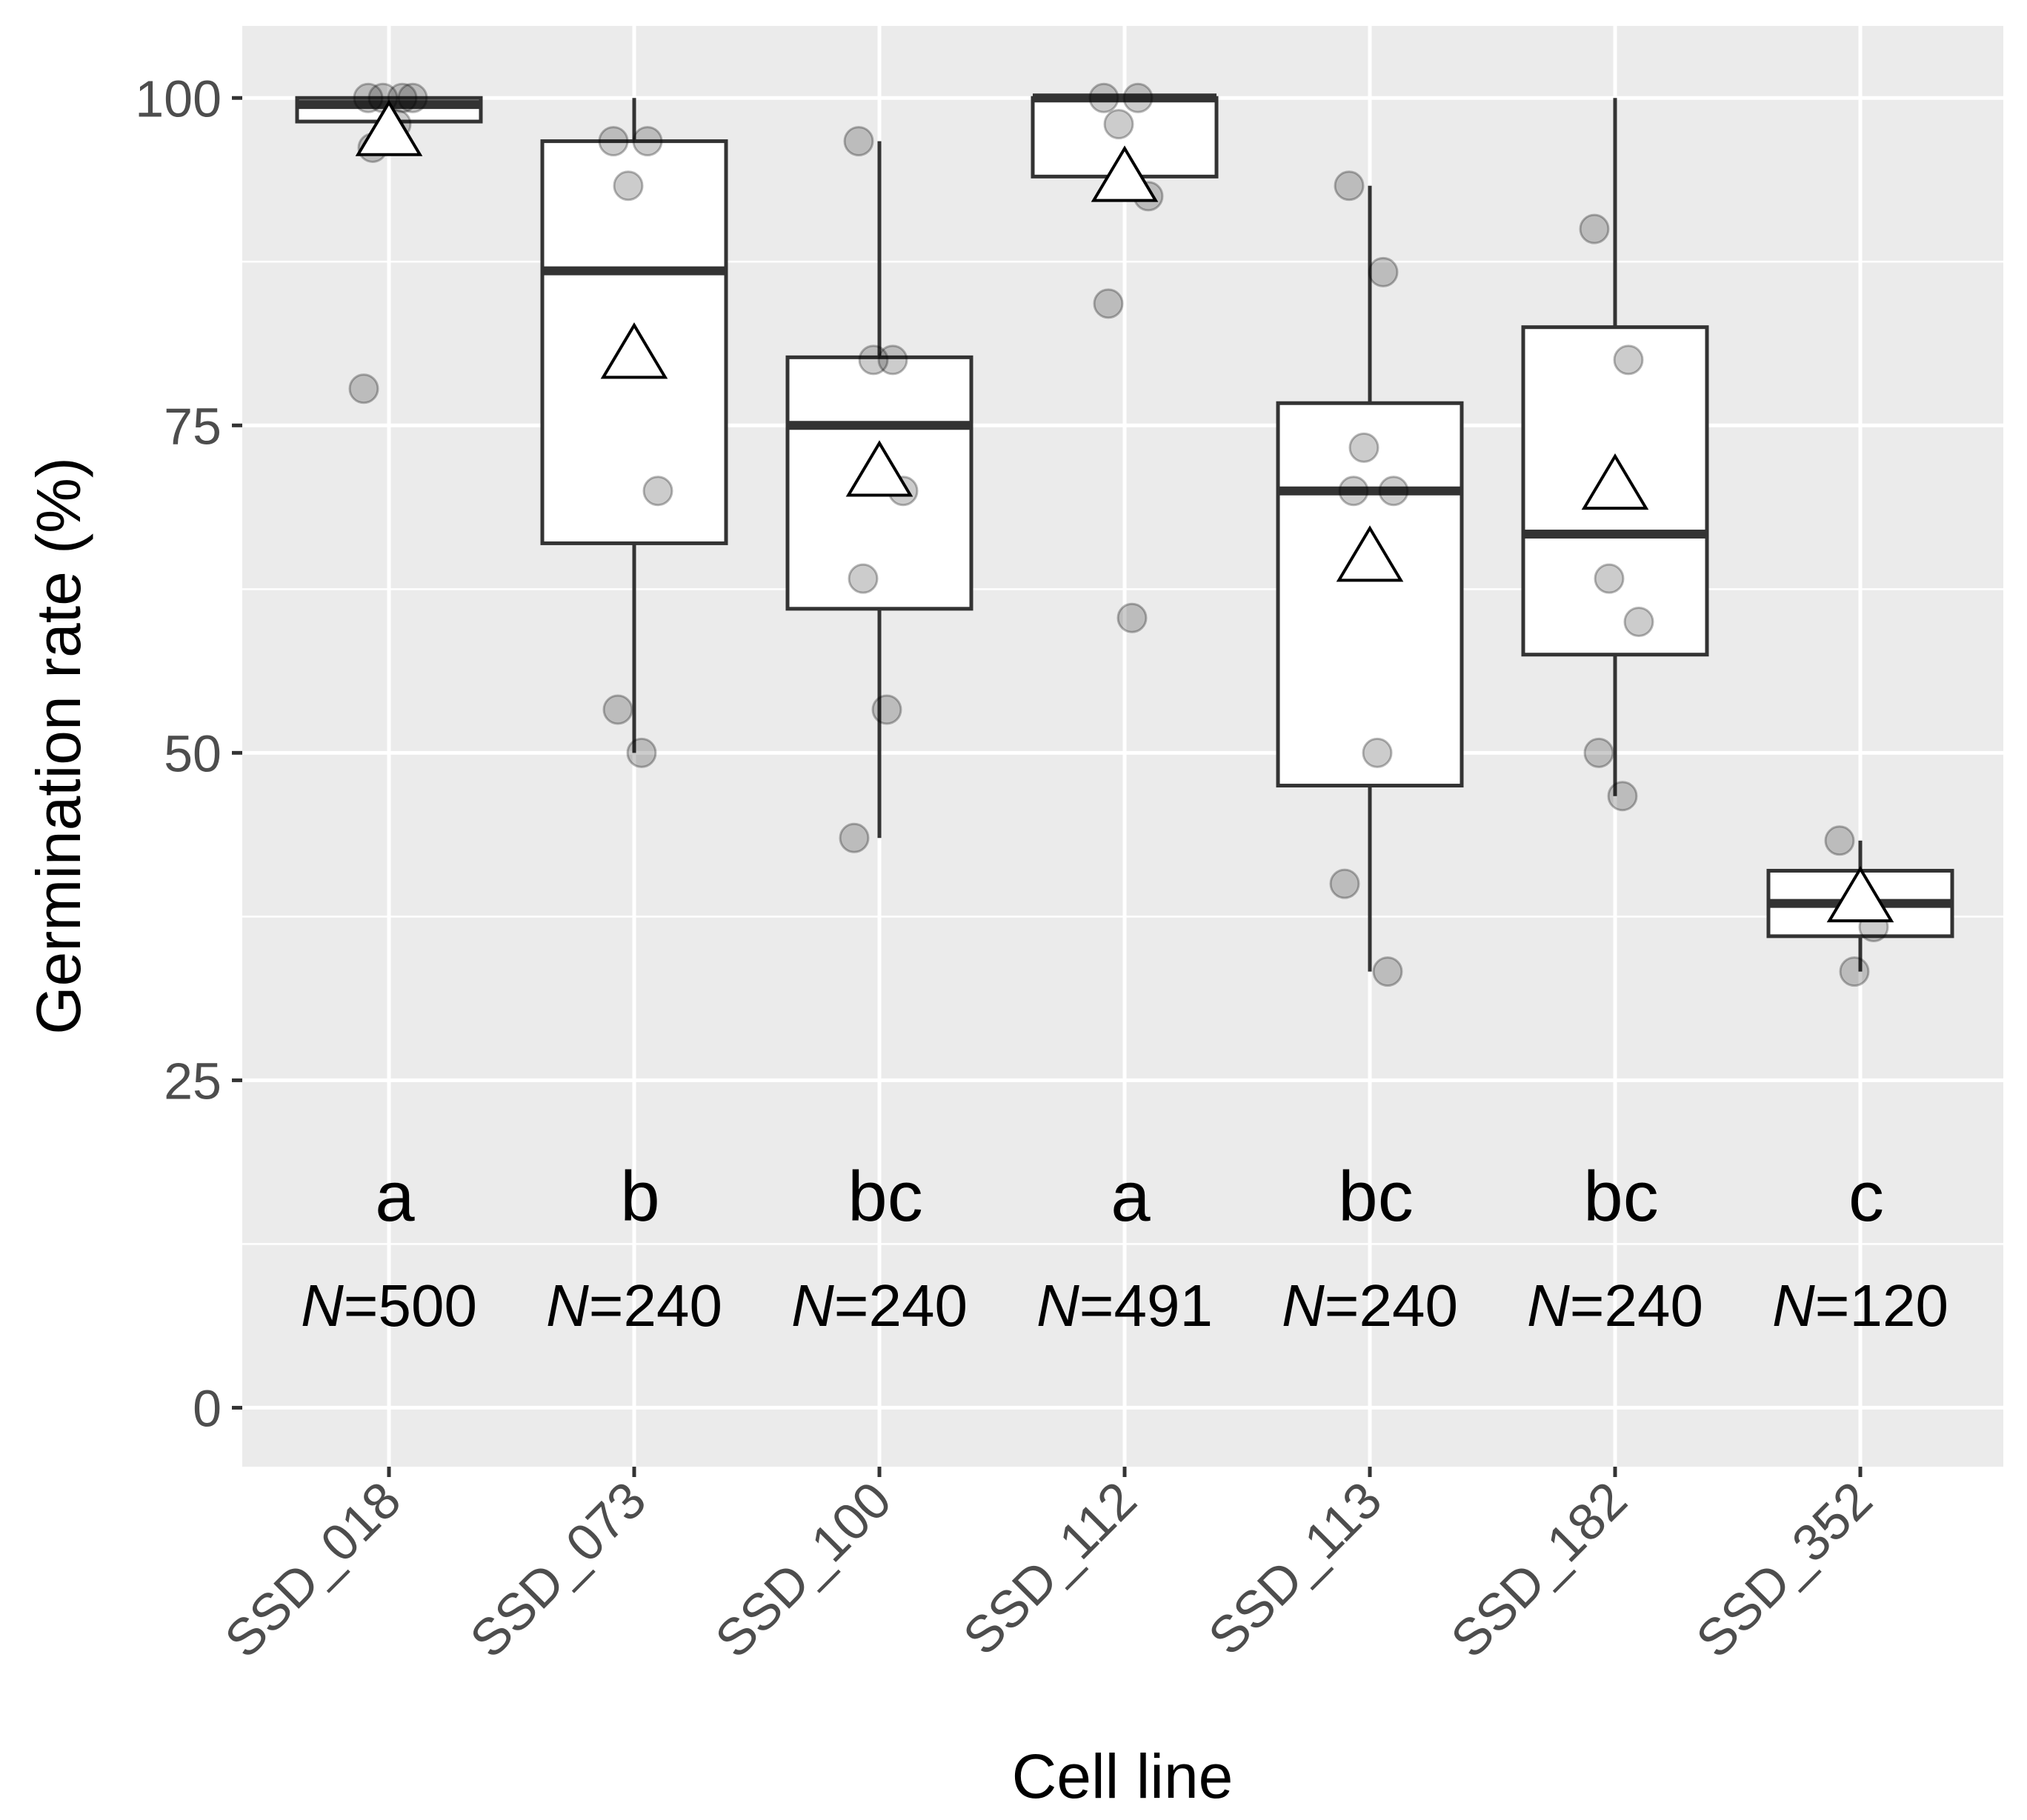 This screenshot has width=2027, height=1820. What do you see at coordinates (639, 1196) in the screenshot?
I see `significance-letter: b` at bounding box center [639, 1196].